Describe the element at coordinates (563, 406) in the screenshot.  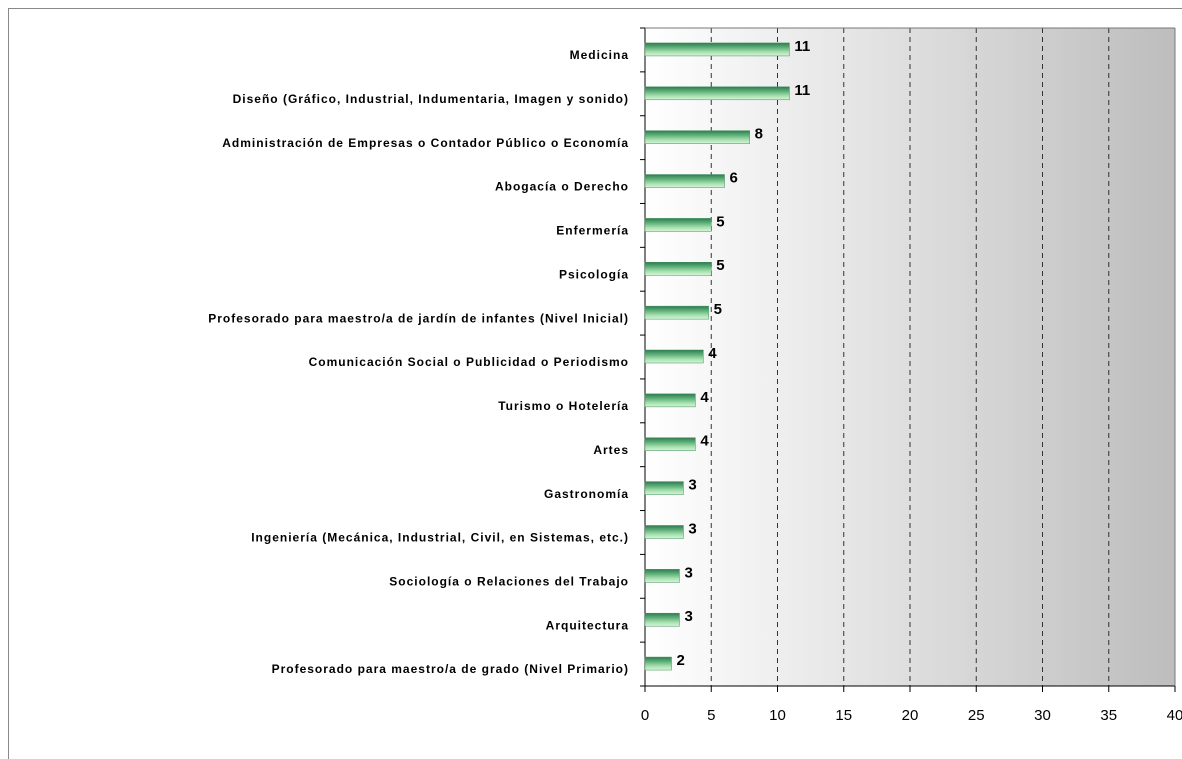
I see `y-tick-label: Turismo o Hotelería` at that location.